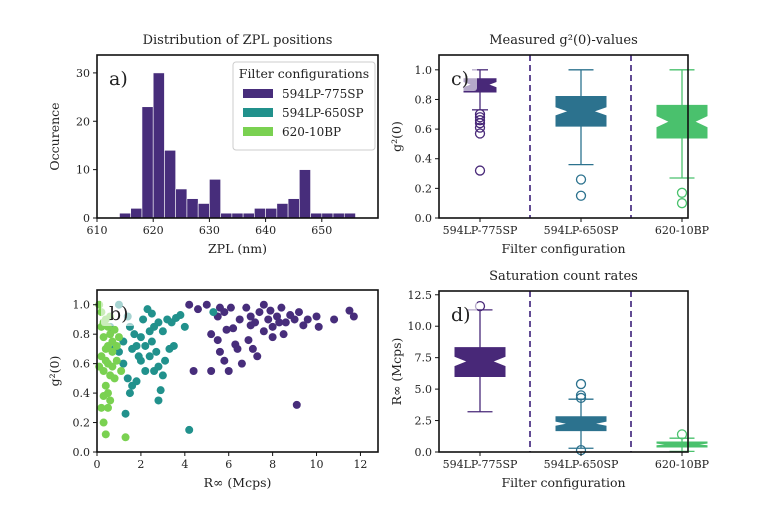 The height and width of the screenshot is (511, 768). What do you see at coordinates (237, 248) in the screenshot?
I see `x-axis-label: ZPL (nm)` at bounding box center [237, 248].